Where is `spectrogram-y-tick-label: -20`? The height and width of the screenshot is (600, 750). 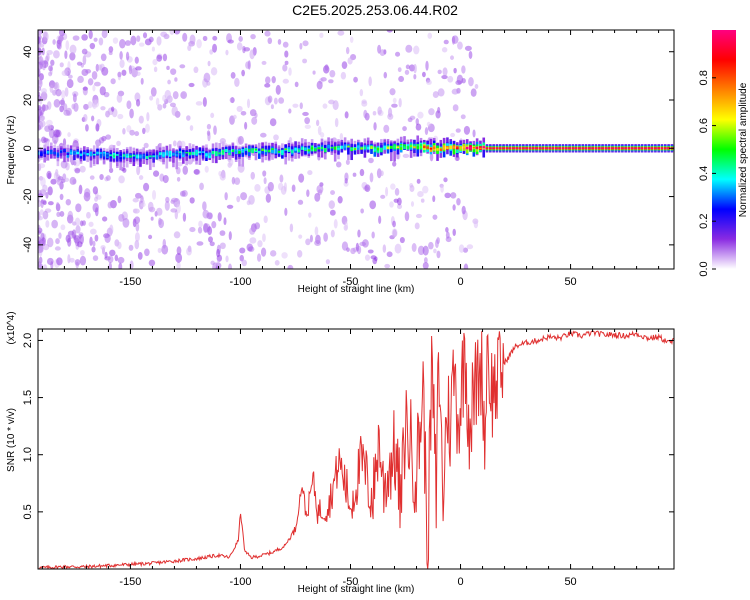
spectrogram-y-tick-label: -20 is located at coordinates (28, 197).